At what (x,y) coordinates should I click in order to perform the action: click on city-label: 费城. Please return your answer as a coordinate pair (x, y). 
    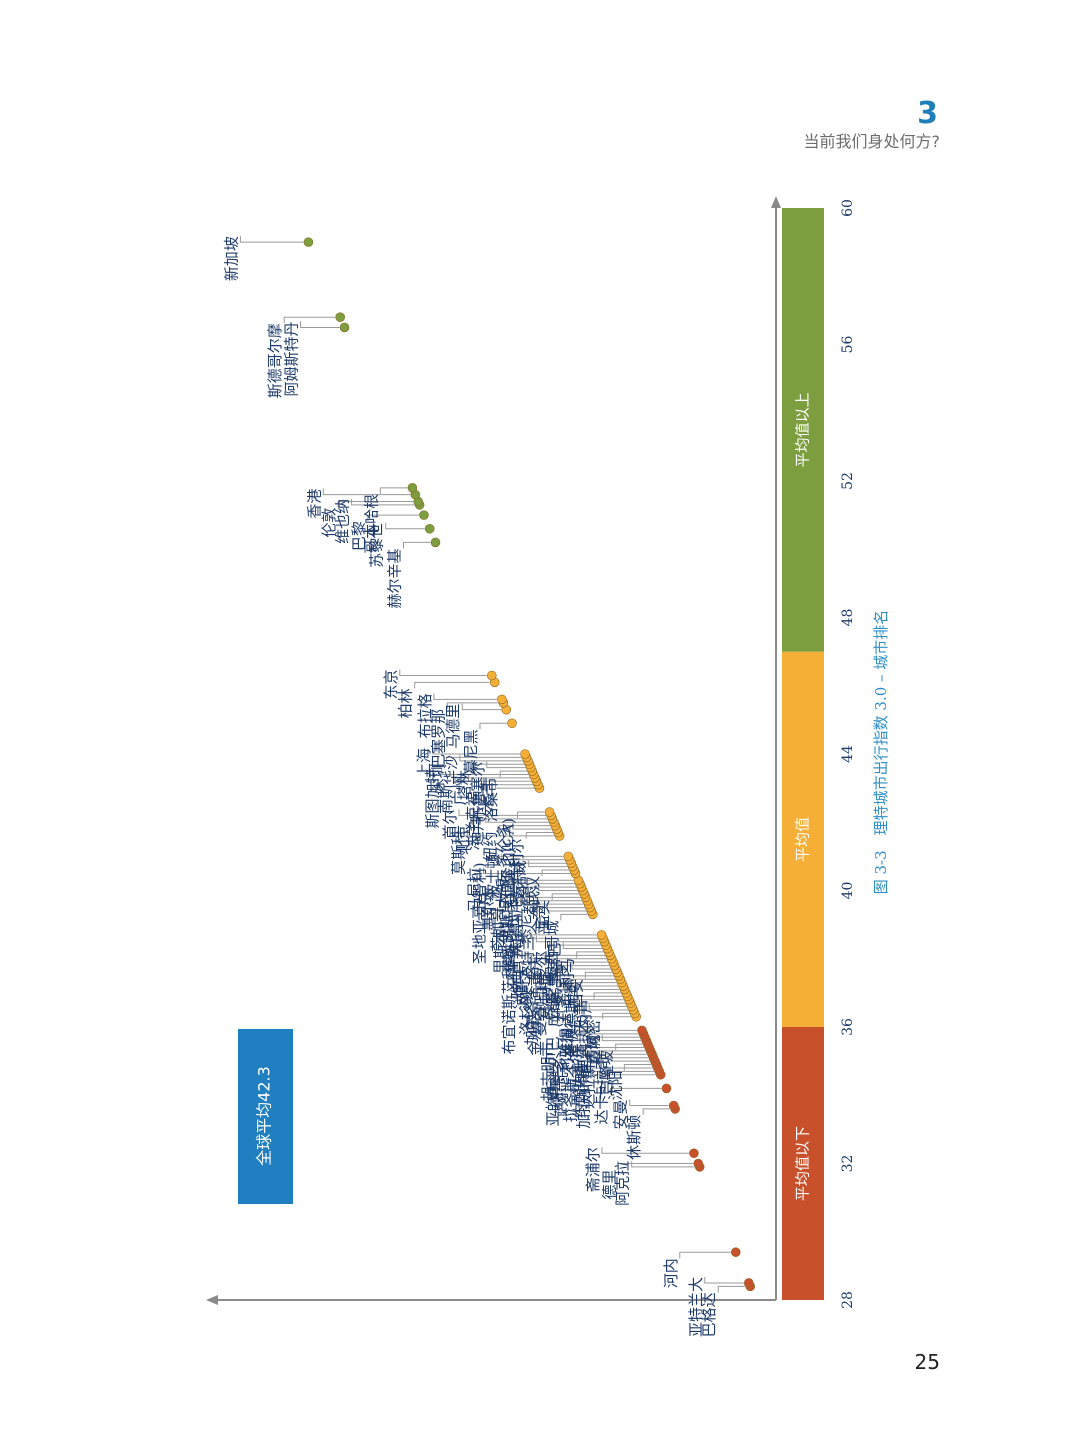
    Looking at the image, I should click on (593, 1050).